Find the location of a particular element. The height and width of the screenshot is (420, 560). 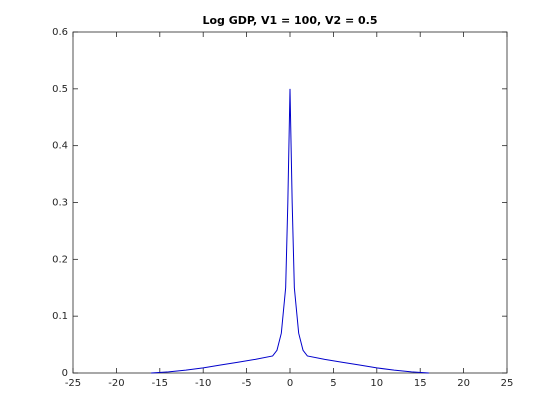

y-tick-label: 0.2 is located at coordinates (60, 259).